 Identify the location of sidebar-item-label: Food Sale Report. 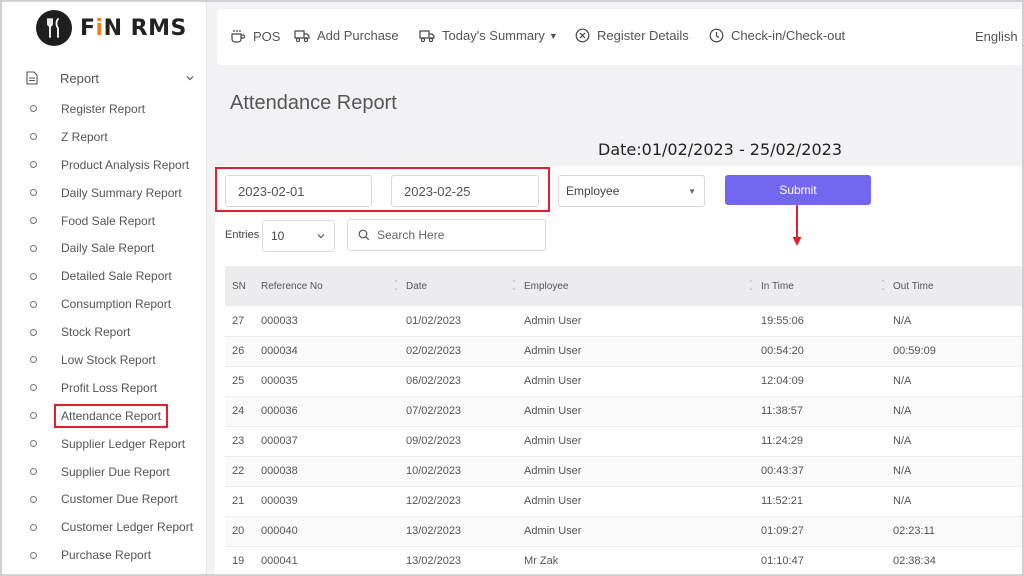
(108, 220).